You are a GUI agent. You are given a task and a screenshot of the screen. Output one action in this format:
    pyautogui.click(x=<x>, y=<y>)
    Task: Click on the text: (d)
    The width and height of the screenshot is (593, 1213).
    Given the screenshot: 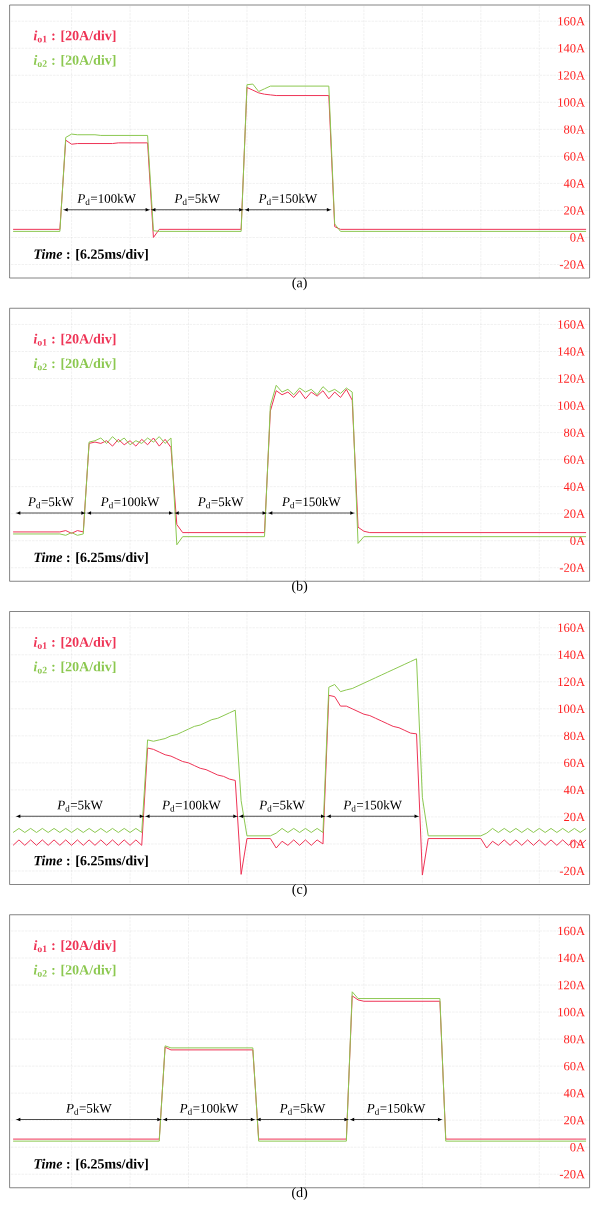 What is the action you would take?
    pyautogui.click(x=300, y=1193)
    